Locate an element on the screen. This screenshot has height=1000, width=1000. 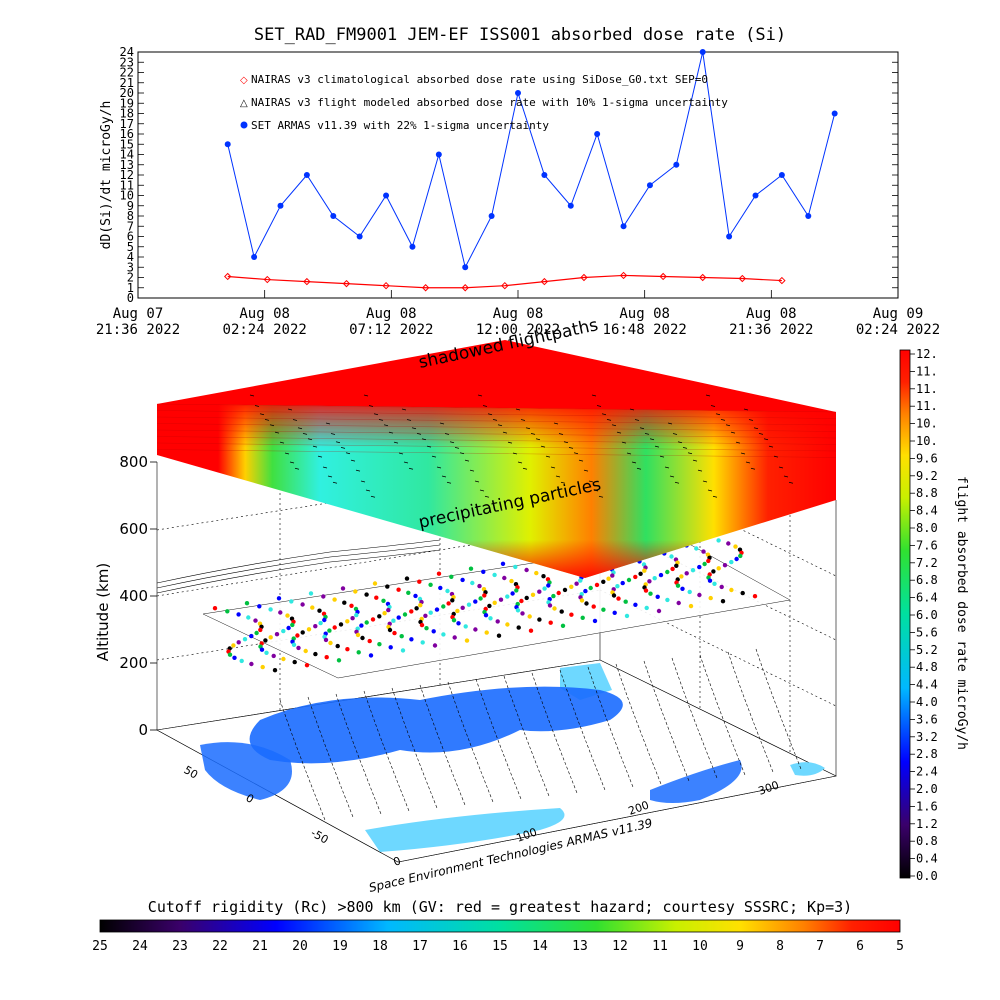
x-tick-time: 16:48 2022 is located at coordinates (645, 330).